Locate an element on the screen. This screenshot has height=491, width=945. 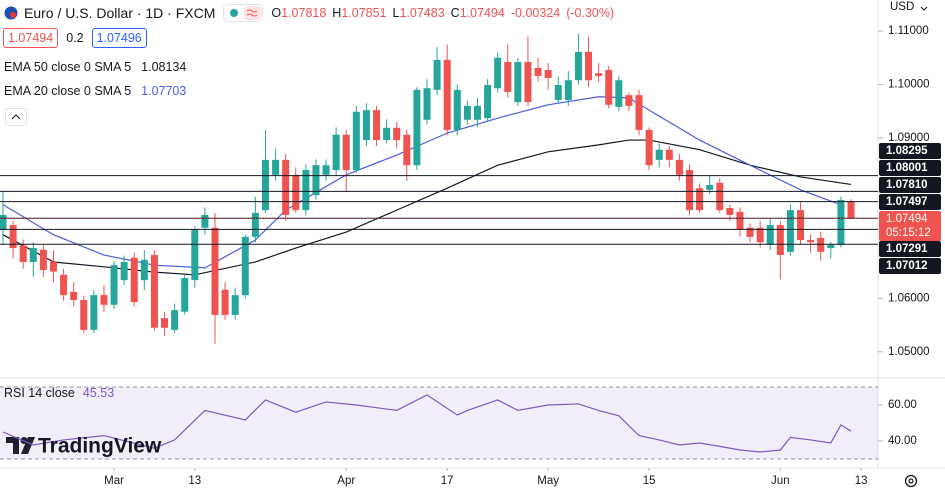
x-tick-label: Mar is located at coordinates (114, 481).